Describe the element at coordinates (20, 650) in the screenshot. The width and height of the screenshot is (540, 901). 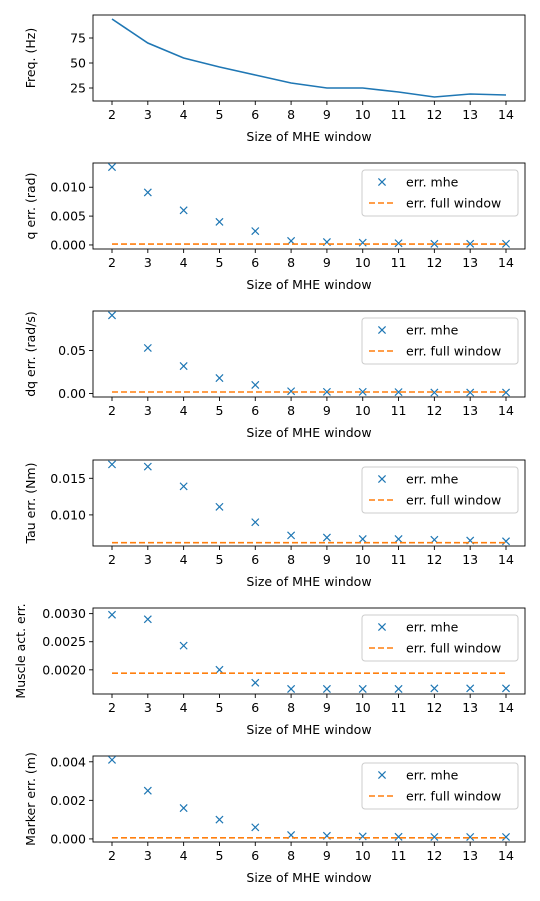
I see `y-axis-label: Muscle act. err.` at that location.